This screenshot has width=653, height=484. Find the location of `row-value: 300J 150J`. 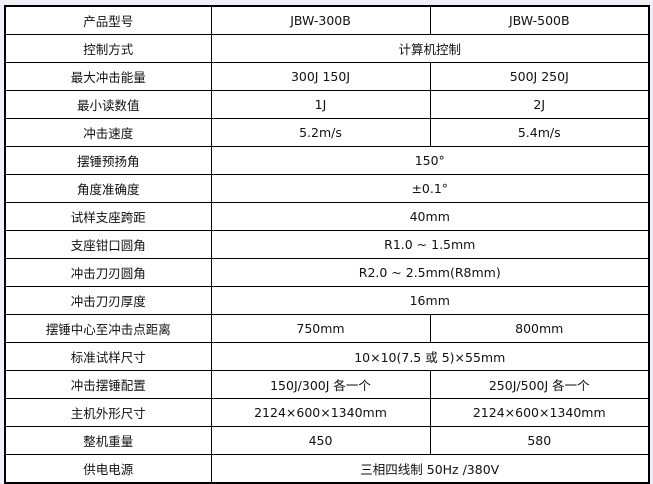

row-value: 300J 150J is located at coordinates (320, 76).